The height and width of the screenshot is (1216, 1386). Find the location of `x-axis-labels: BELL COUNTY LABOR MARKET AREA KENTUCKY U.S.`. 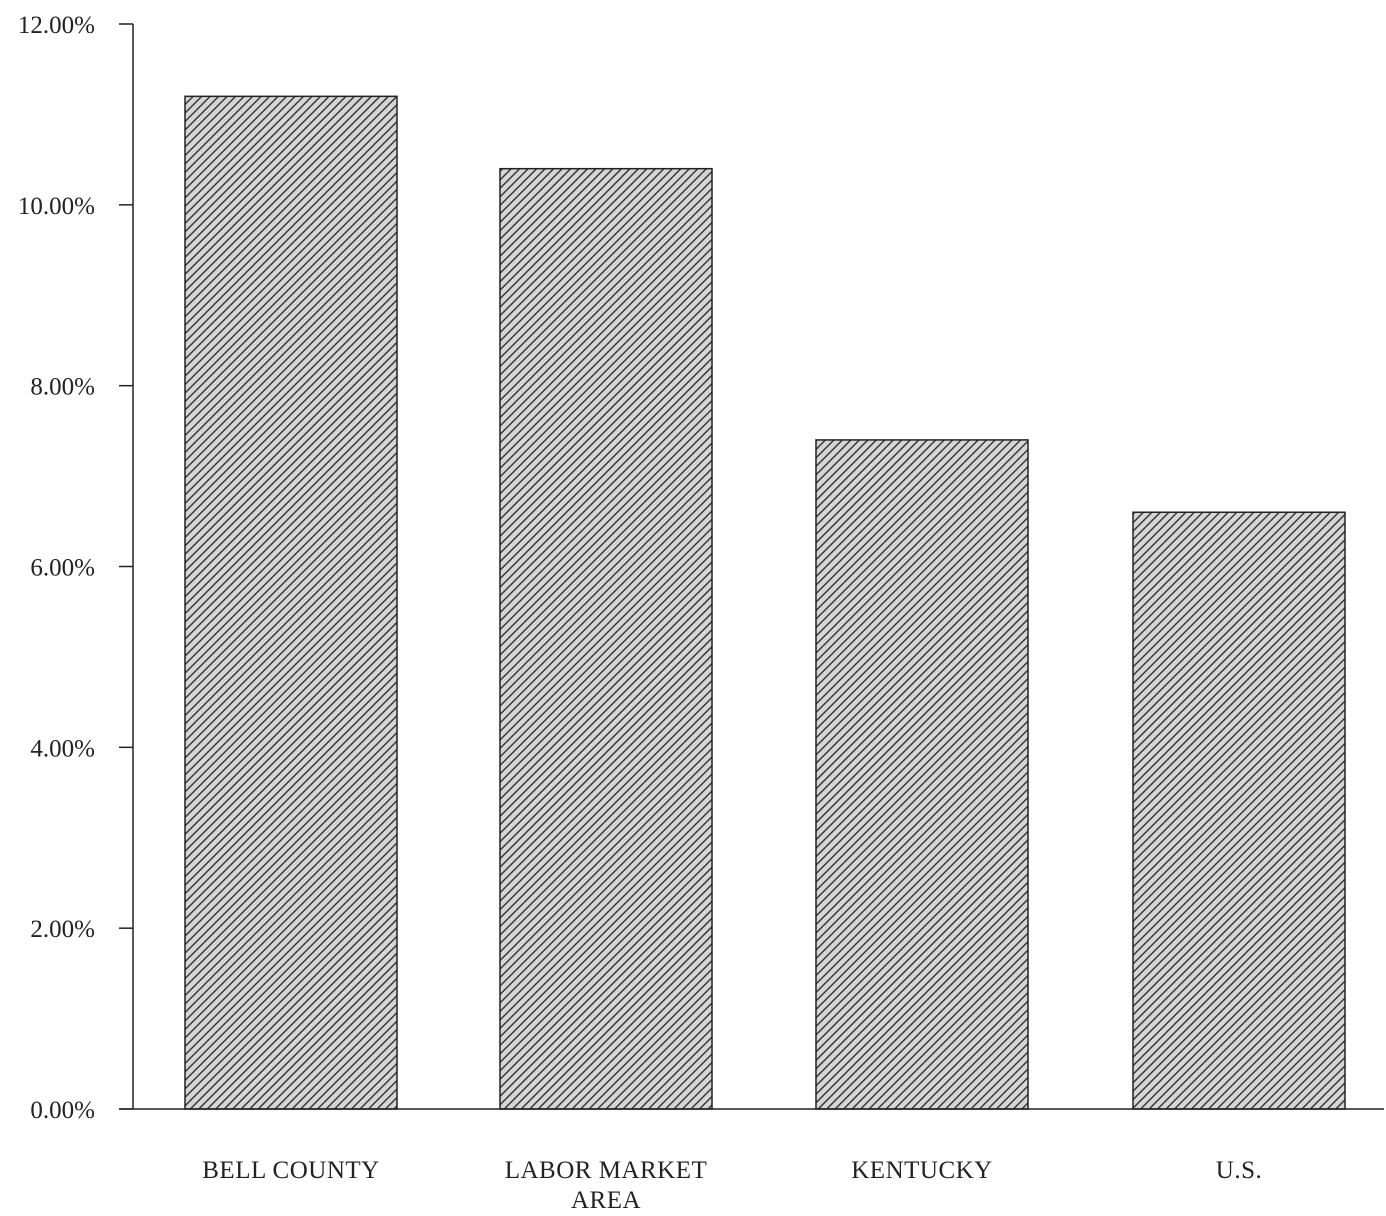

x-axis-labels: BELL COUNTY LABOR MARKET AREA KENTUCKY U.S. is located at coordinates (732, 1185).